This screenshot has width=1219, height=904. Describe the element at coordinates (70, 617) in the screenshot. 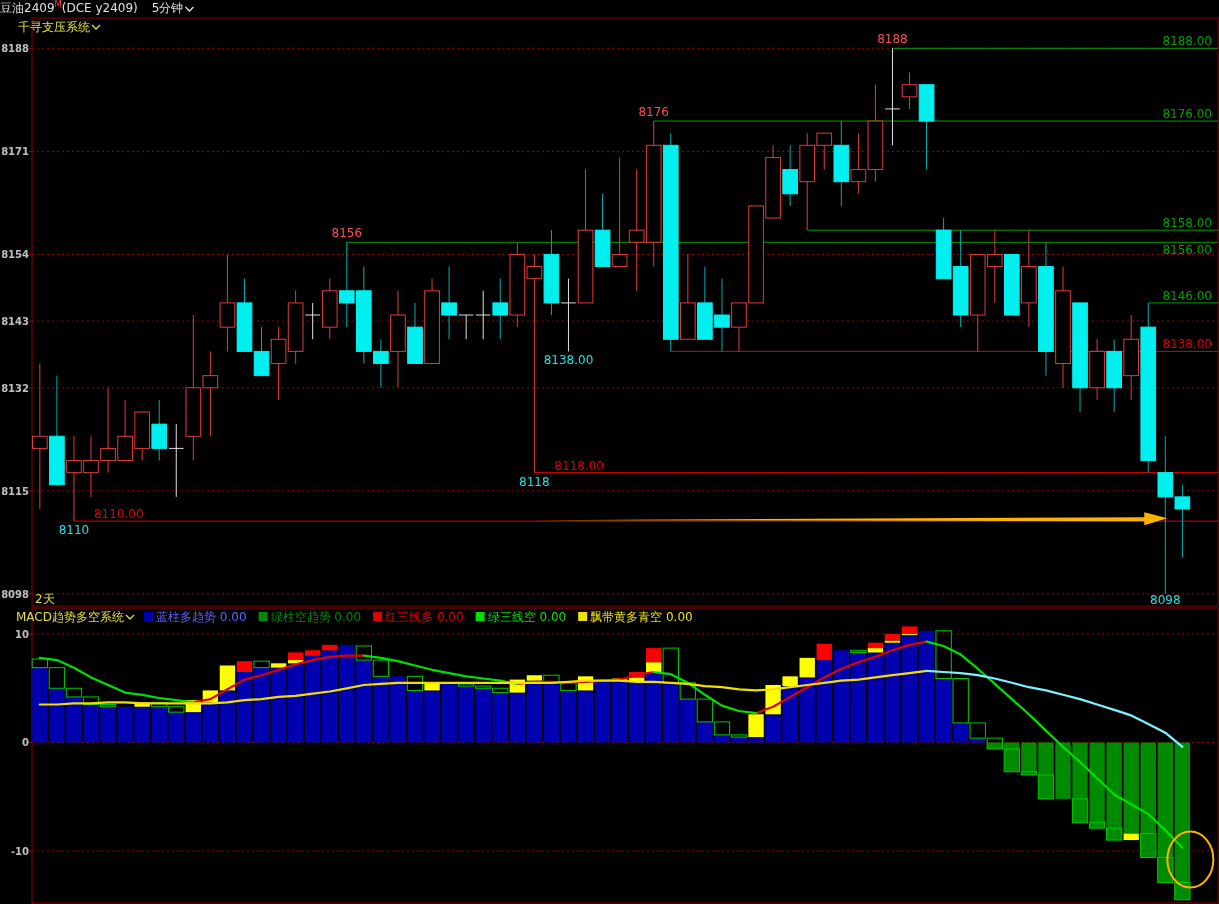

I see `chart-title: MACD趋势多空系统` at that location.